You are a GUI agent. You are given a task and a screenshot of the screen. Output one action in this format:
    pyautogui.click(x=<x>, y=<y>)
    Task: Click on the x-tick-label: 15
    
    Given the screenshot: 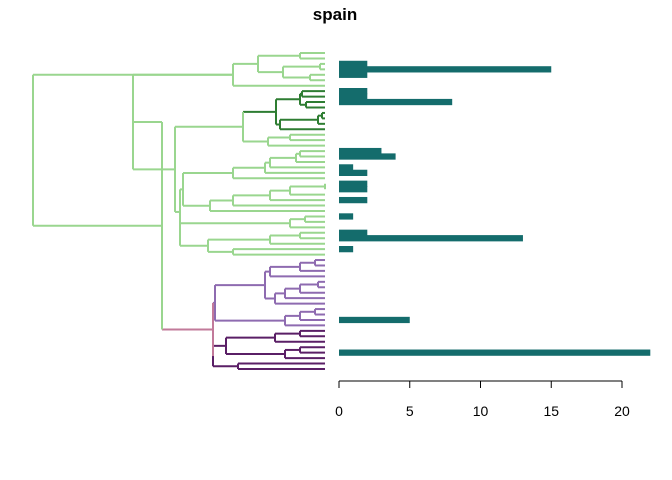 What is the action you would take?
    pyautogui.click(x=551, y=411)
    